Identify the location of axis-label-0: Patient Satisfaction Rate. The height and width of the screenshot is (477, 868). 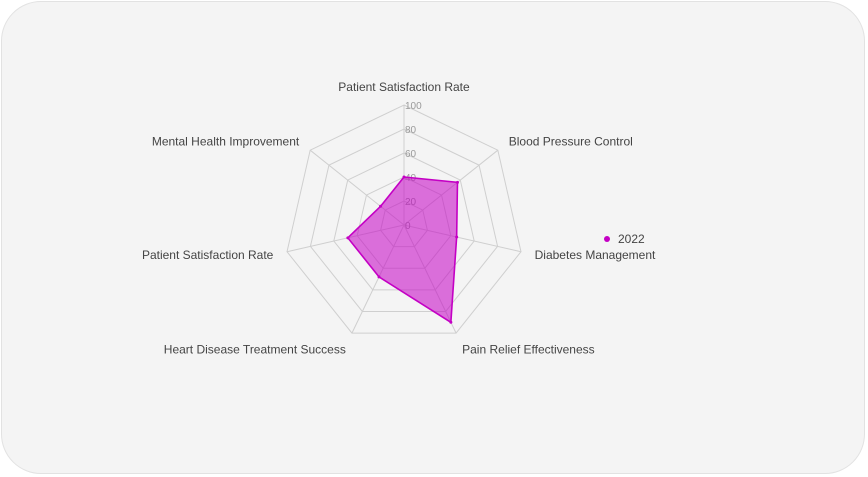
(404, 87).